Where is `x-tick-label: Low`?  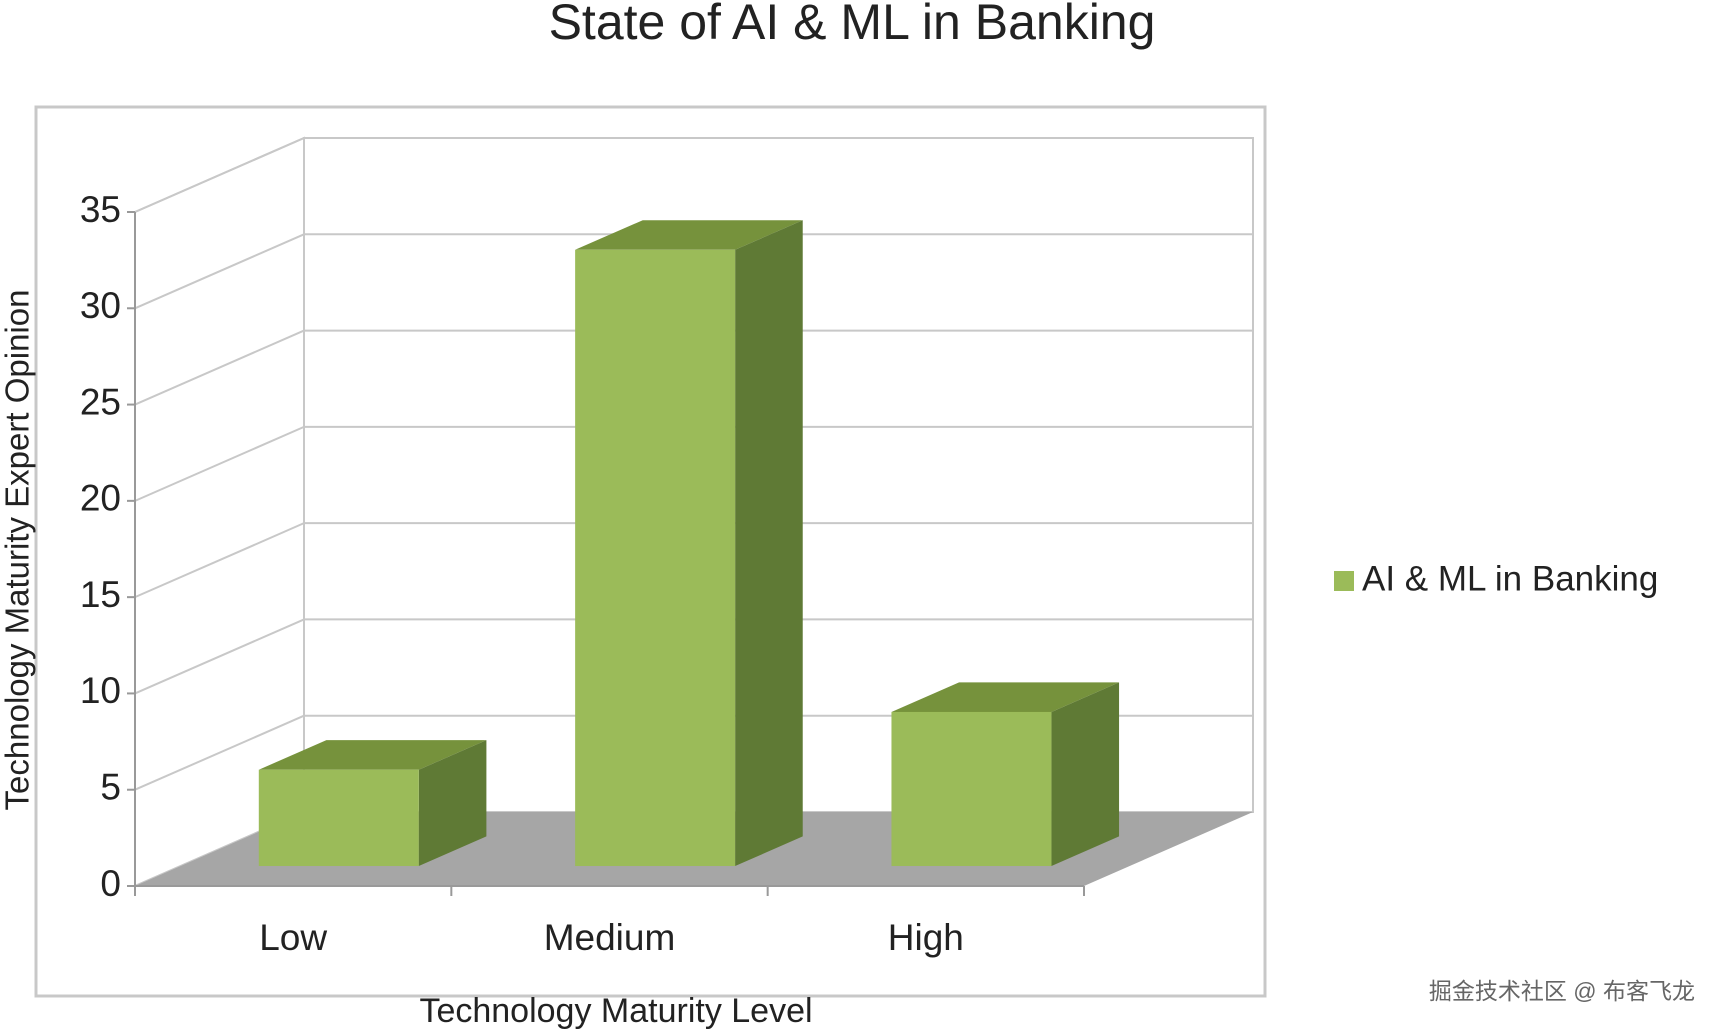 x-tick-label: Low is located at coordinates (293, 937).